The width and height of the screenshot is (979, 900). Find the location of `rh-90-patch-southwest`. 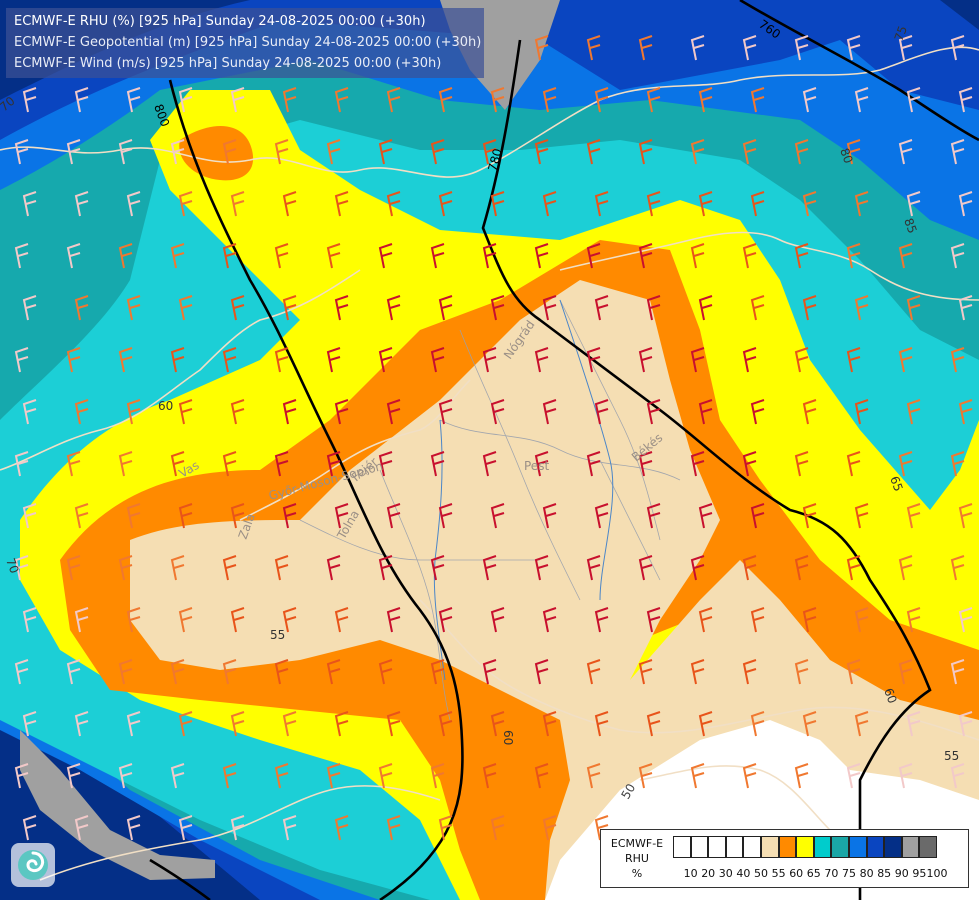

rh-90-patch-southwest is located at coordinates (117, 805).